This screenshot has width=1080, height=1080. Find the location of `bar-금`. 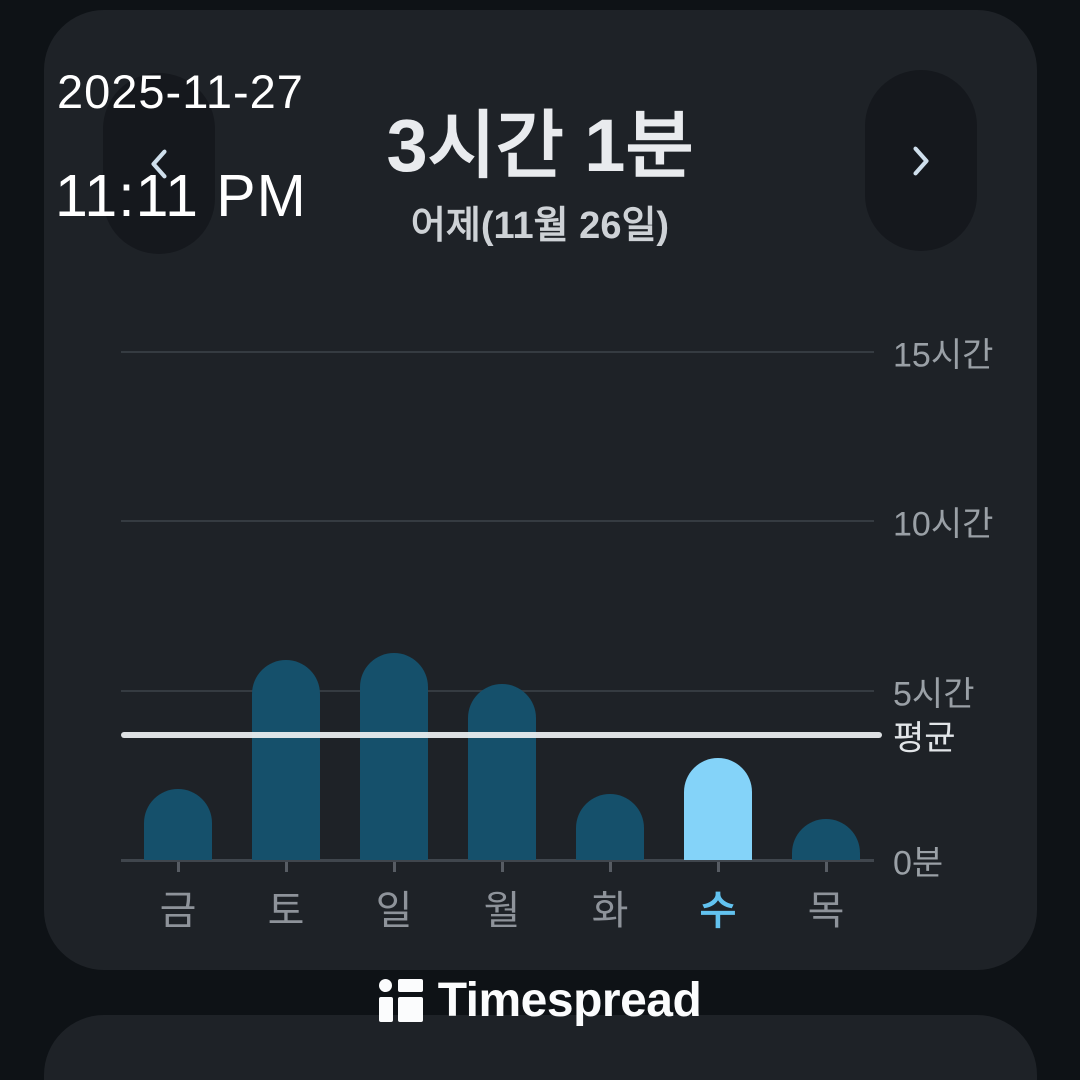

bar-금 is located at coordinates (178, 824).